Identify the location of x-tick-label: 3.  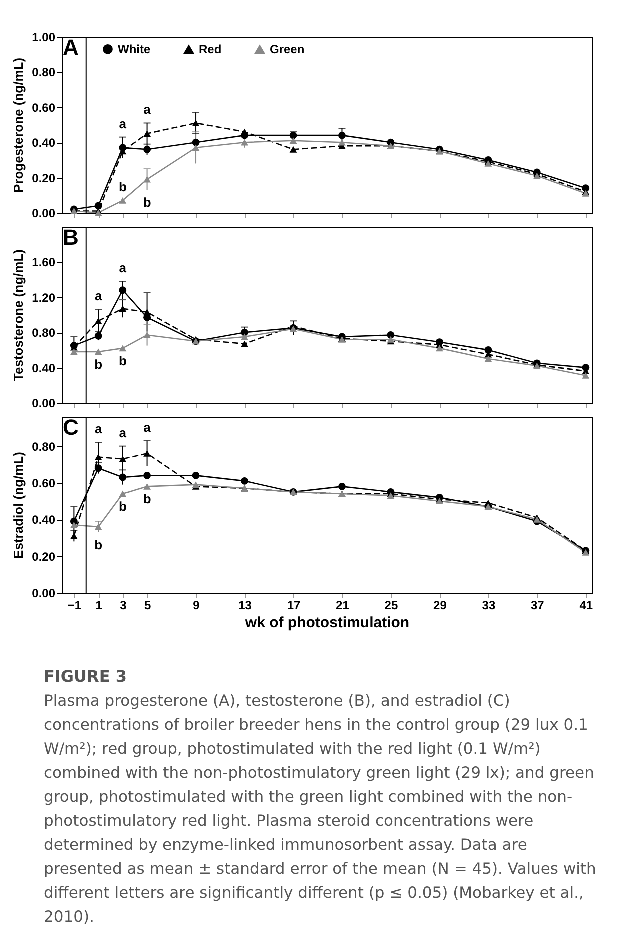
(124, 605).